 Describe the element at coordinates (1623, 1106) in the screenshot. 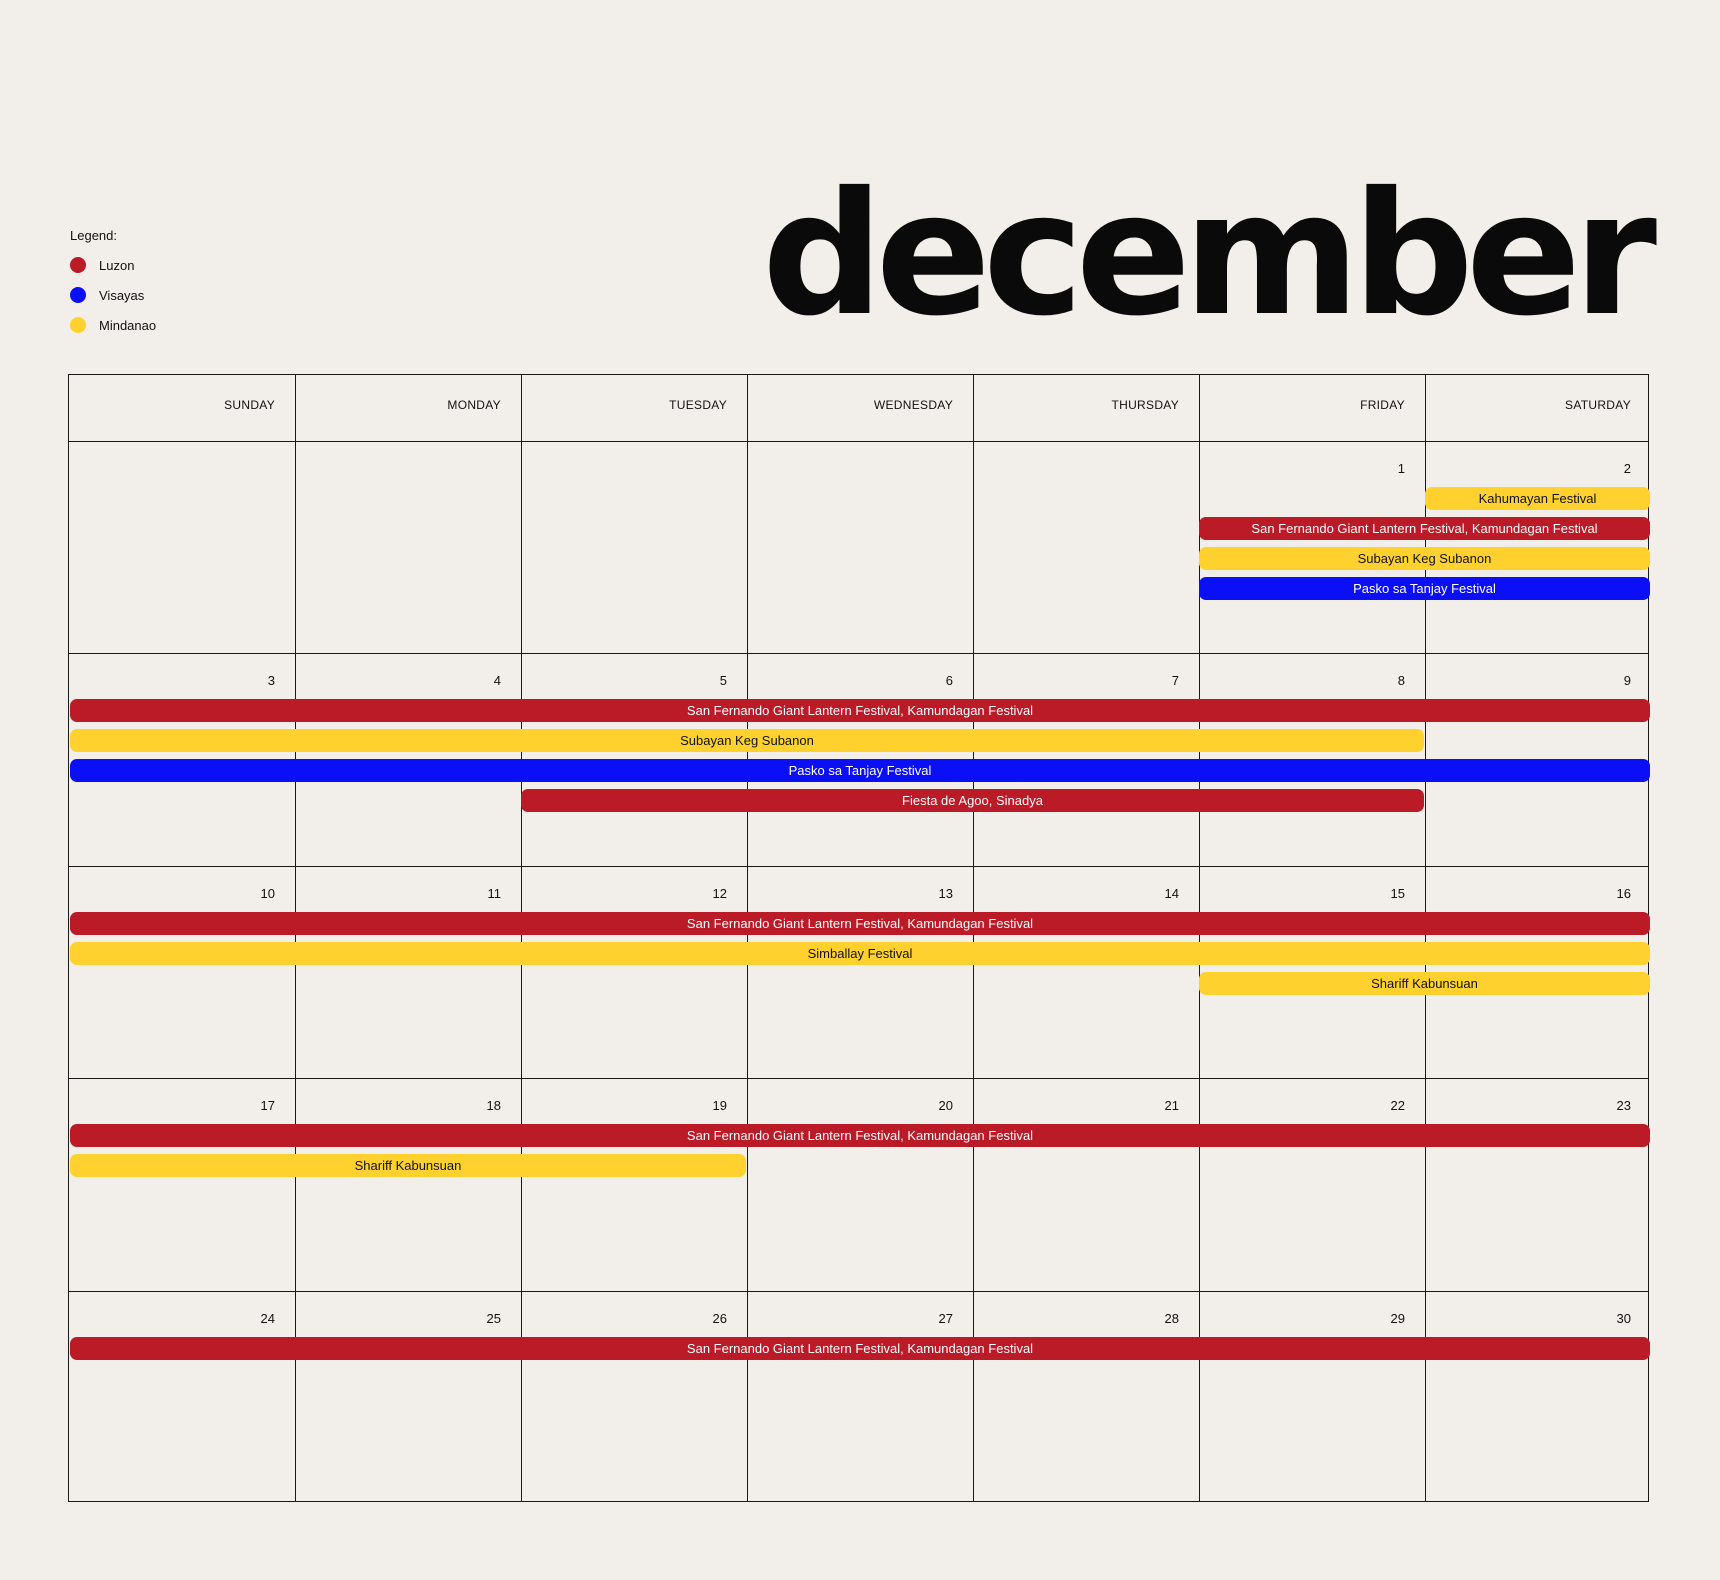

I see `date-number: 23` at that location.